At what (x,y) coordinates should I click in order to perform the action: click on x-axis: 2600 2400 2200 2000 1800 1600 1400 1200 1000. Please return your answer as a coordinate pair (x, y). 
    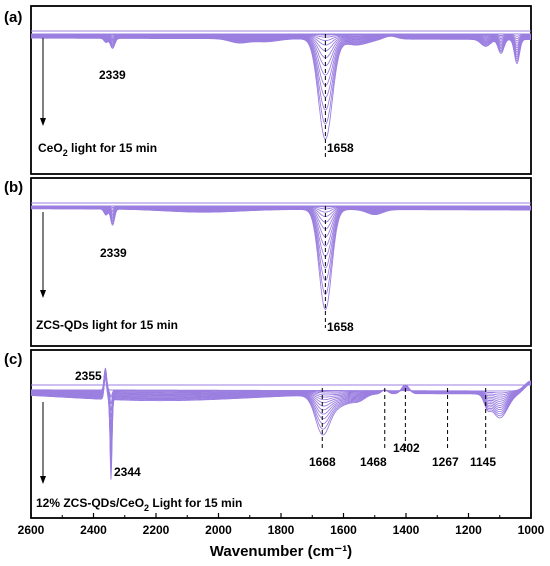
    Looking at the image, I should click on (281, 525).